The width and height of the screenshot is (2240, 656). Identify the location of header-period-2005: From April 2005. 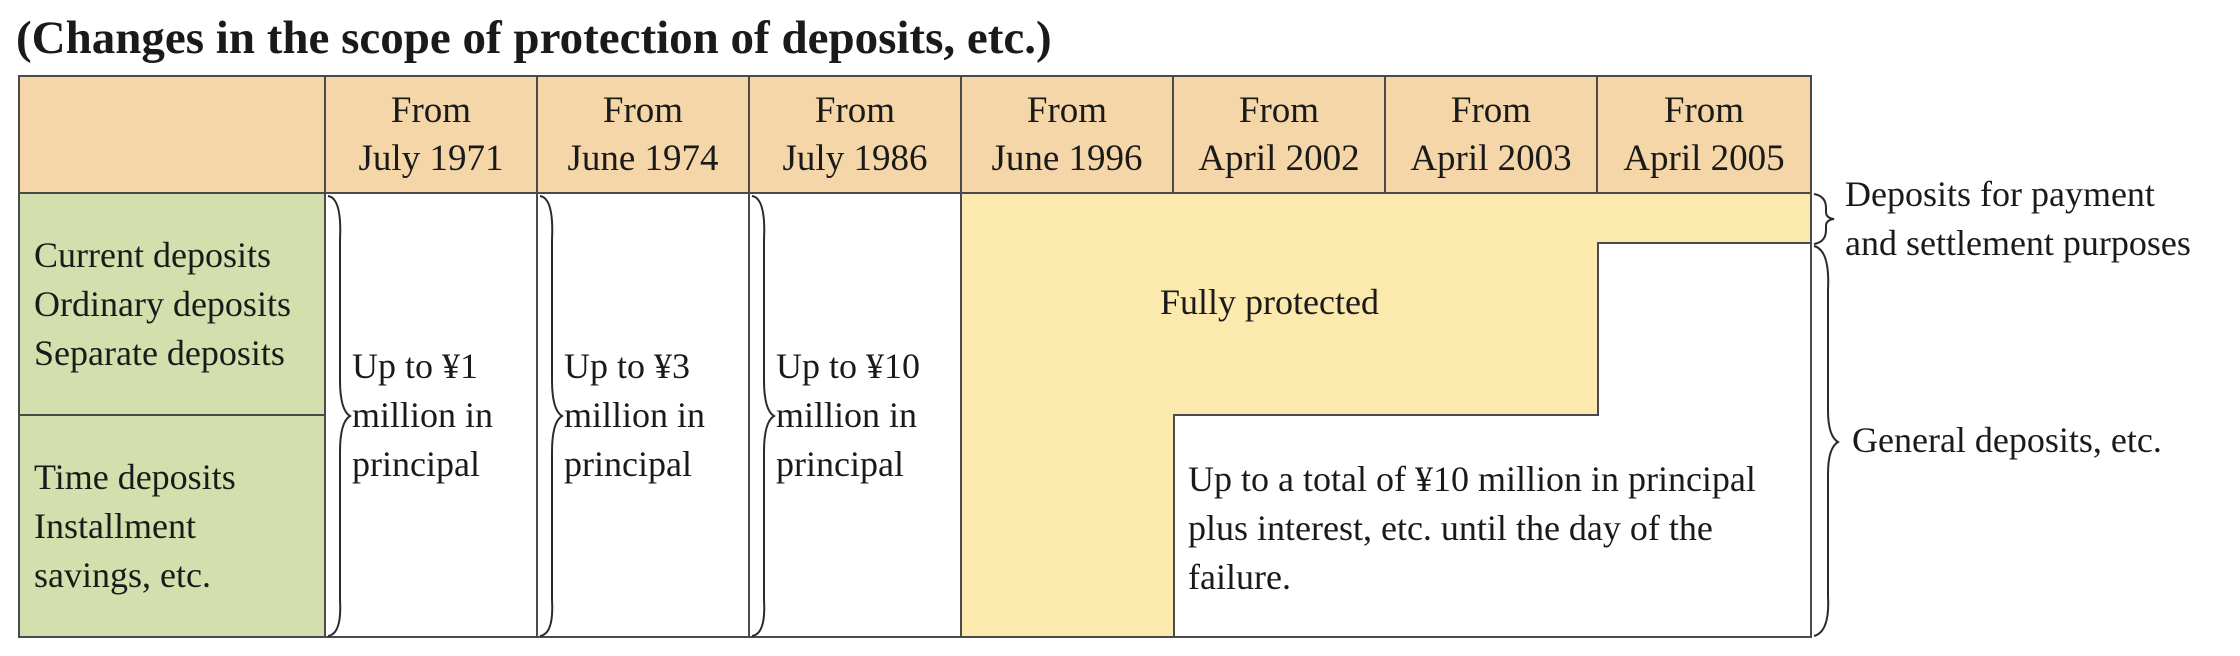
(1704, 134).